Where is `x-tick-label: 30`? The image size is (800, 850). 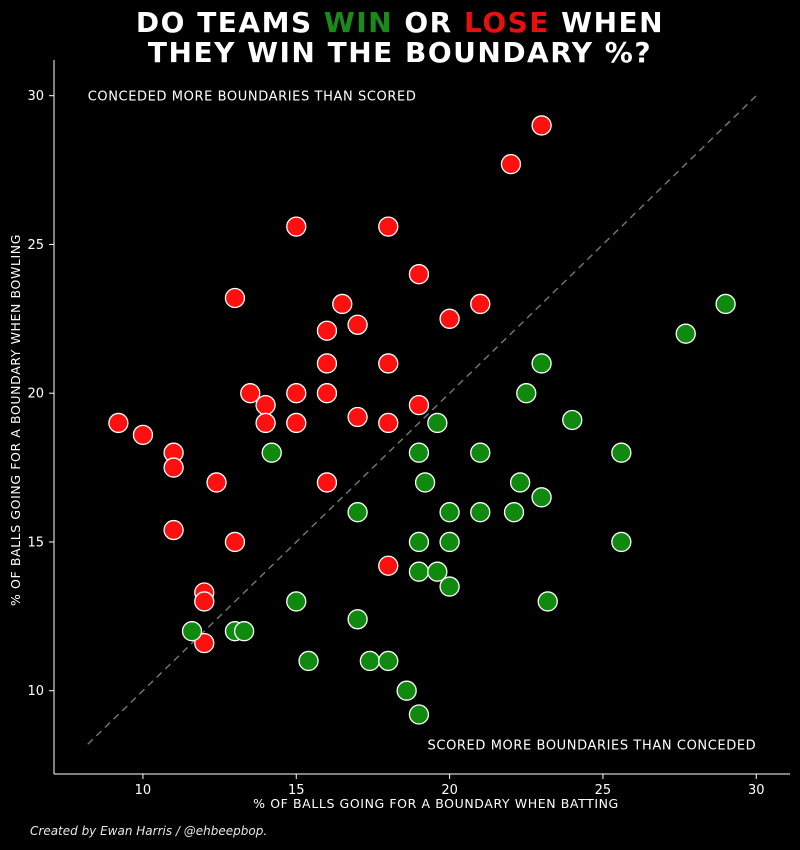 x-tick-label: 30 is located at coordinates (756, 790).